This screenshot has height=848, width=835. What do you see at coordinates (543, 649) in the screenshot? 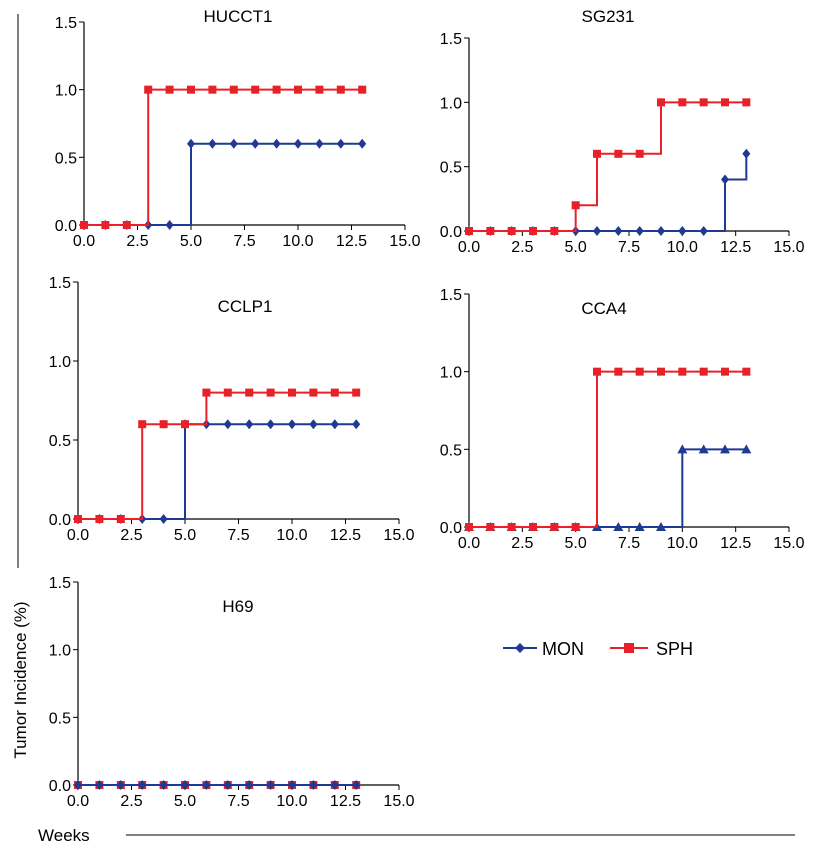
I see `legend-item-mon: MON` at bounding box center [543, 649].